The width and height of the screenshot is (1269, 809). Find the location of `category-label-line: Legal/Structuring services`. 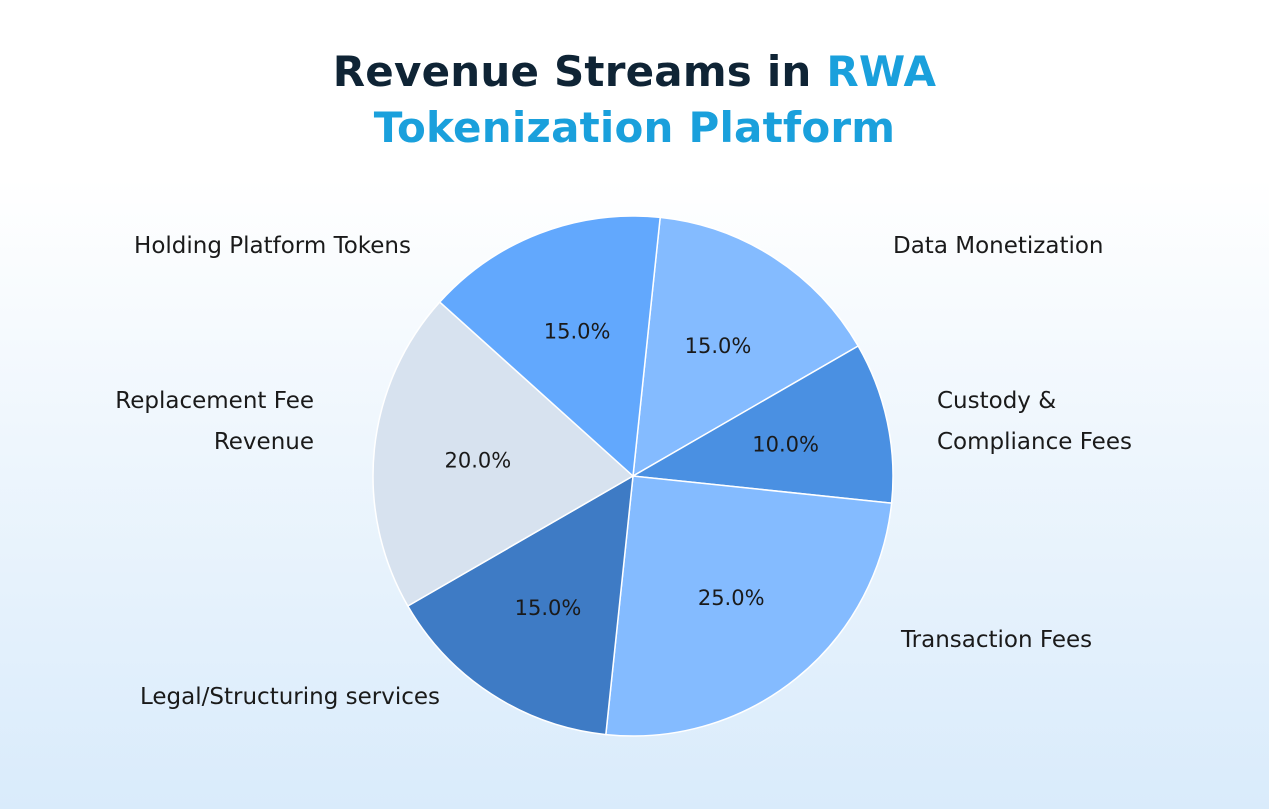

category-label-line: Legal/Structuring services is located at coordinates (290, 697).